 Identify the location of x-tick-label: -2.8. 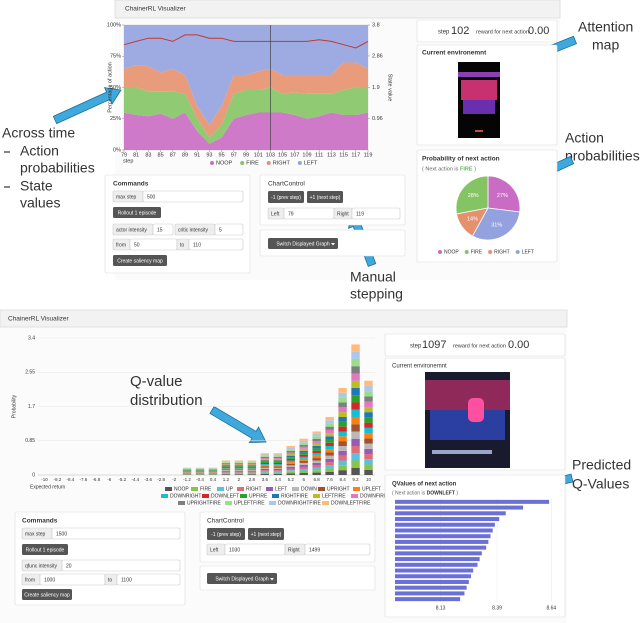
(161, 479).